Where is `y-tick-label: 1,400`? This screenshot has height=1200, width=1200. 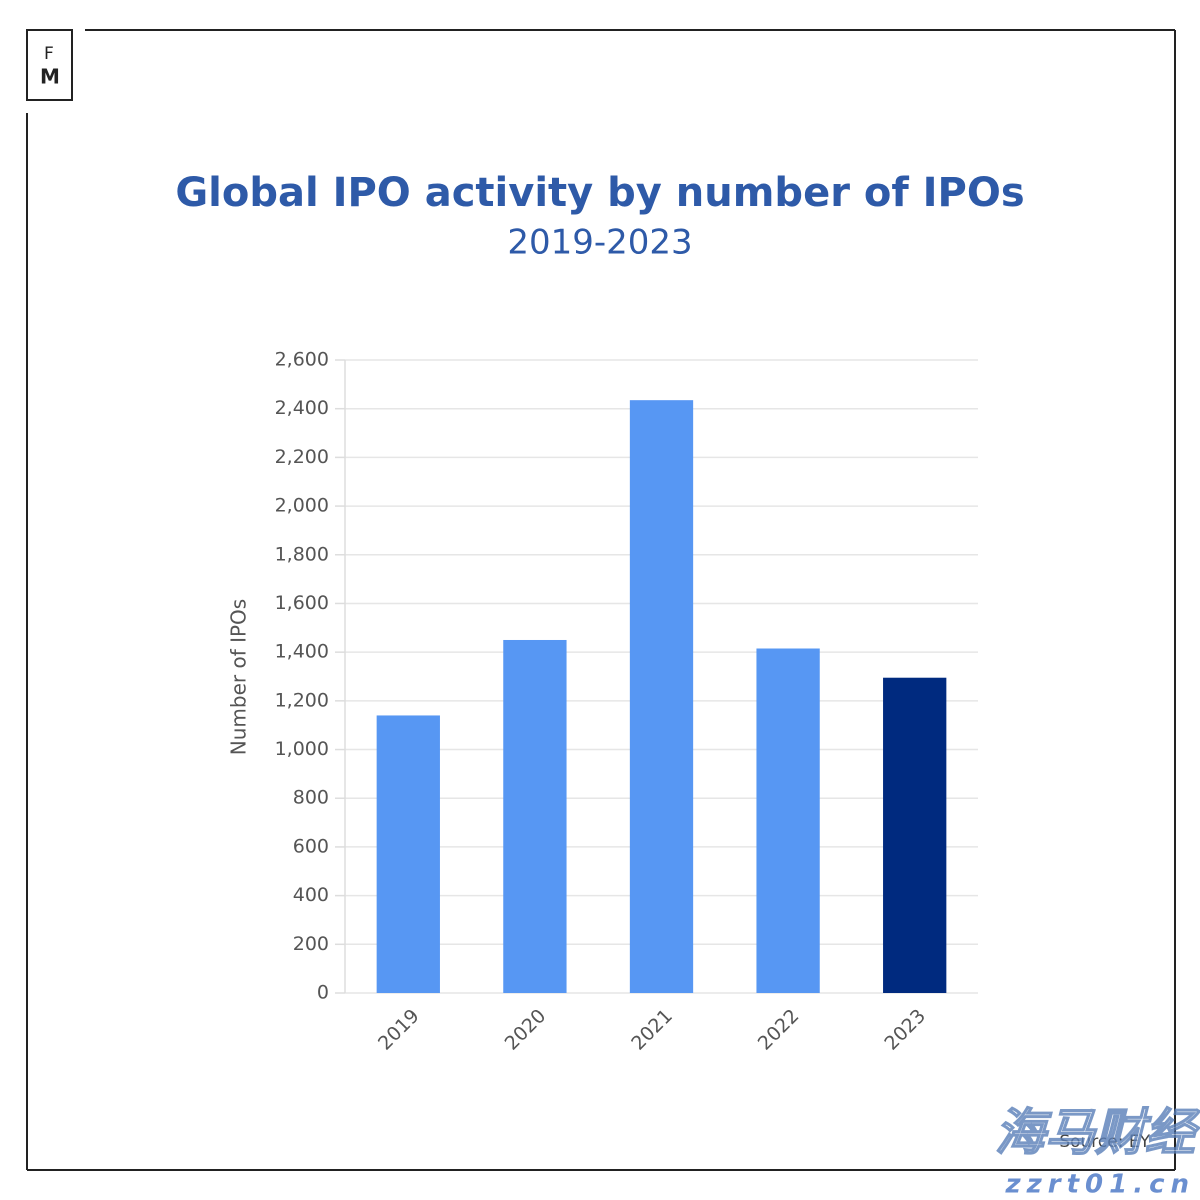 y-tick-label: 1,400 is located at coordinates (302, 652).